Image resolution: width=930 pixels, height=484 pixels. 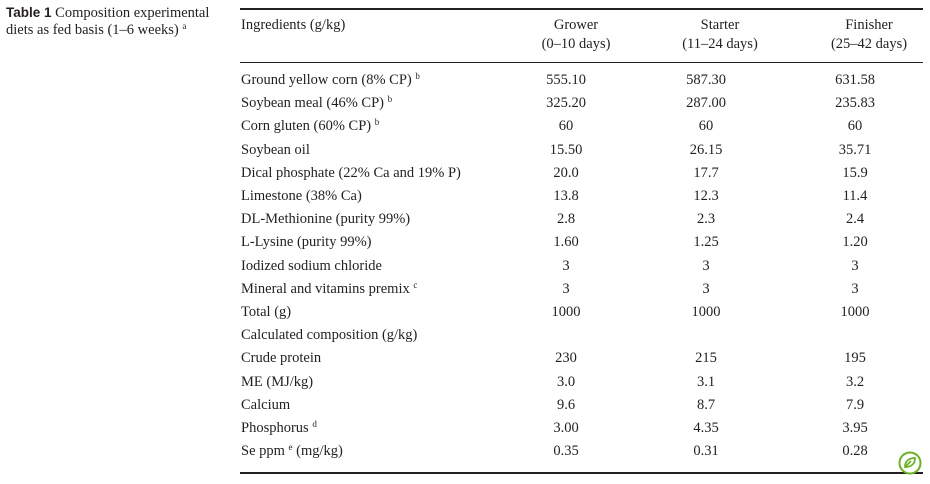 I want to click on table-row: Phosphorus d 3.00 4.35 3.95, so click(x=581, y=431).